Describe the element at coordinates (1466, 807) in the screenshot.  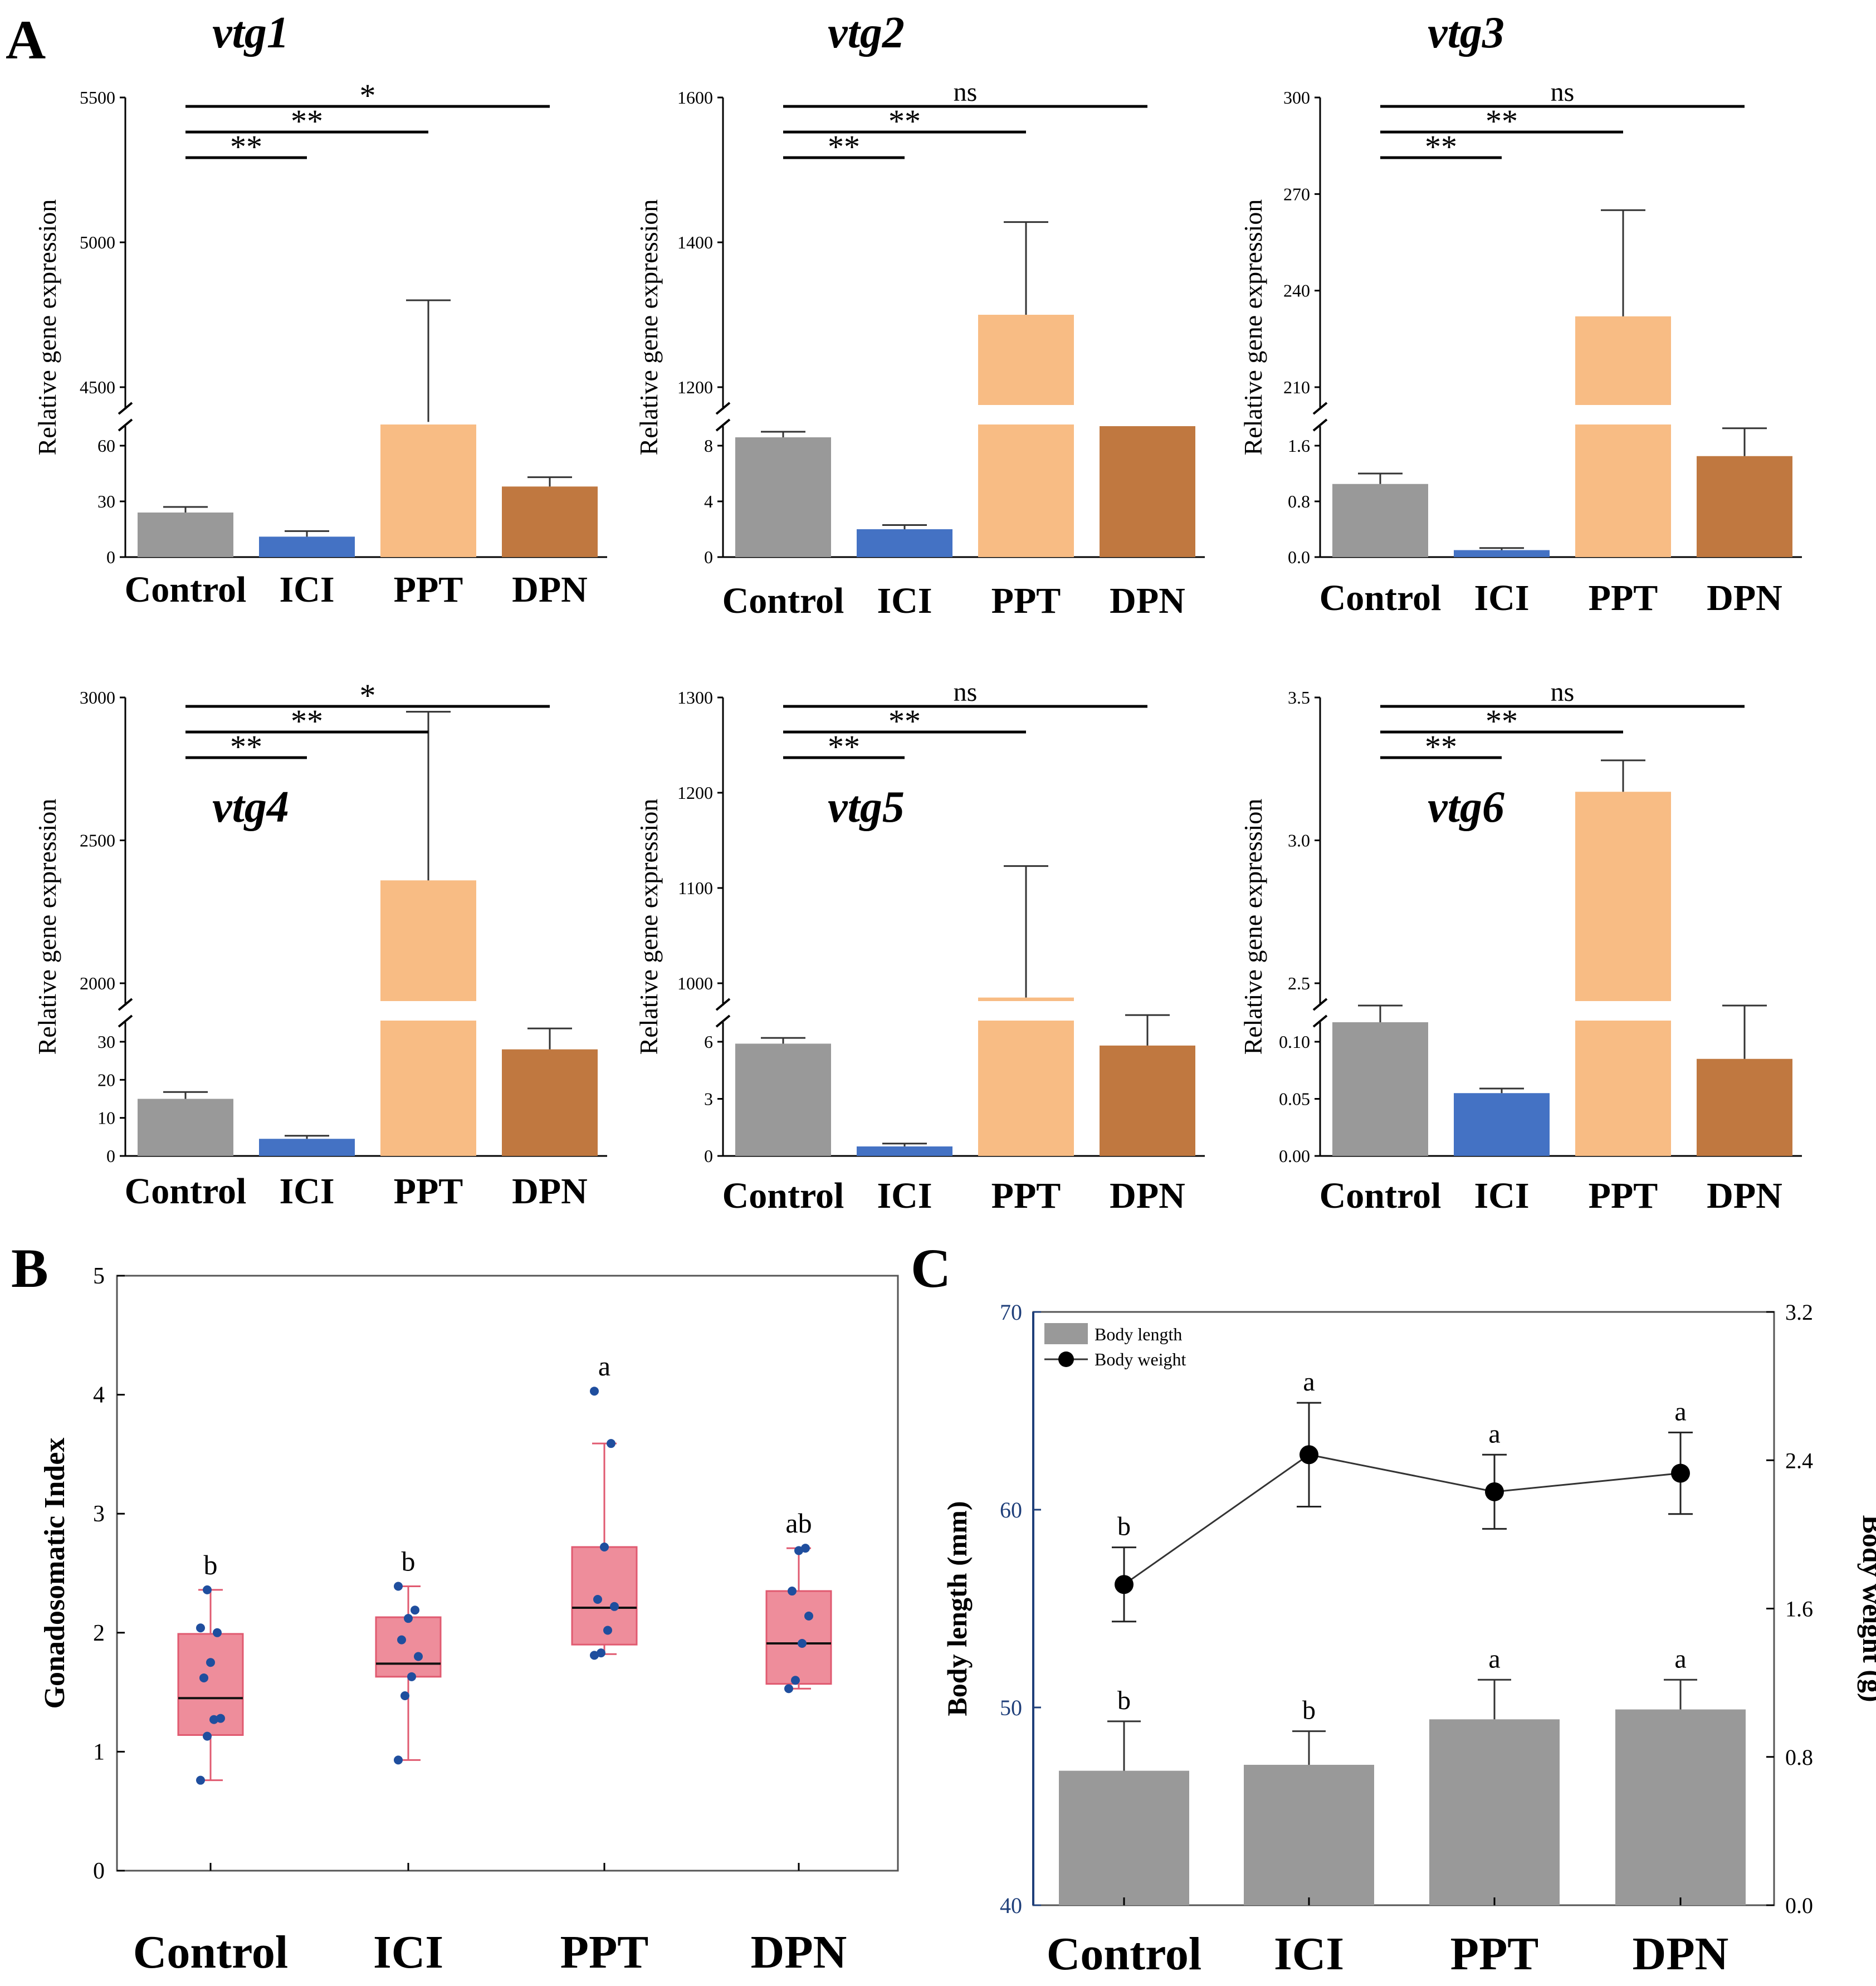
I see `chart-title: vtg6` at that location.